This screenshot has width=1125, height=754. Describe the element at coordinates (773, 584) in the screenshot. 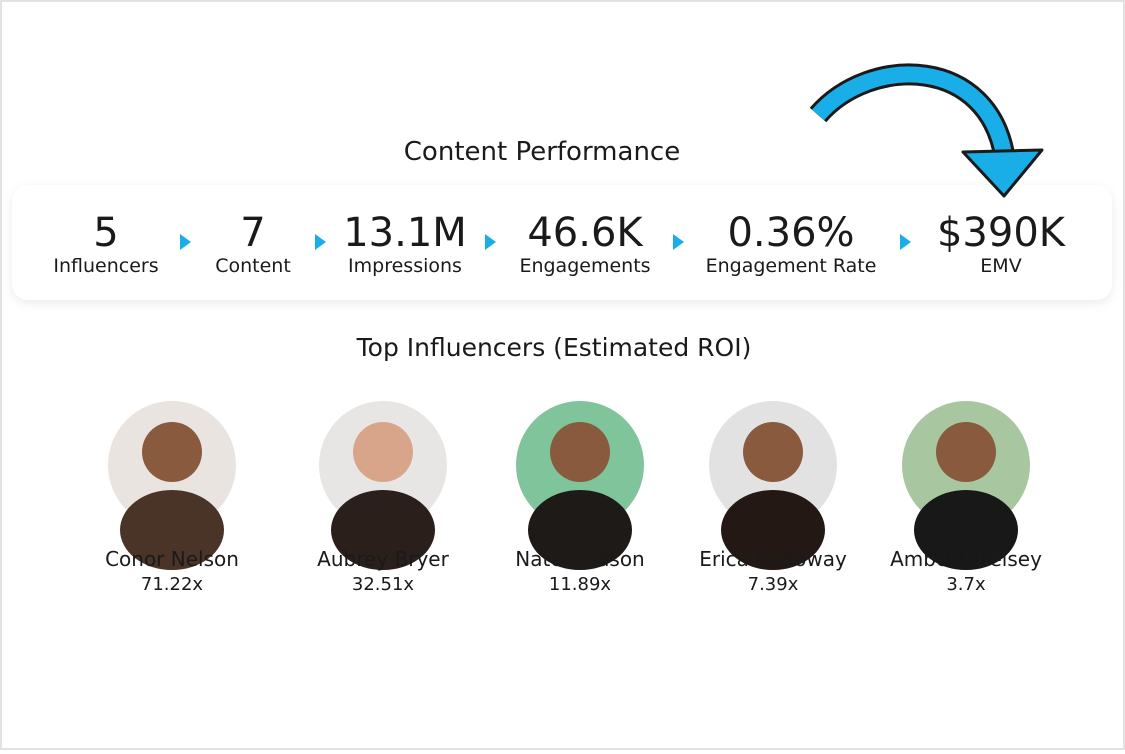

I see `influencer-roi: 7.39x` at that location.